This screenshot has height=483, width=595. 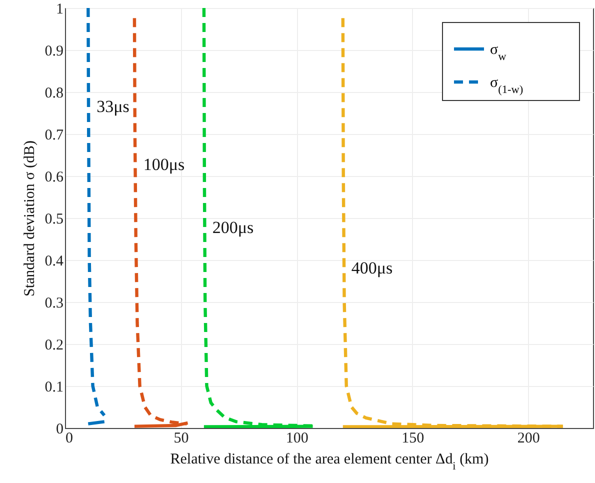 What do you see at coordinates (54, 220) in the screenshot?
I see `y-tick-label: 0.5` at bounding box center [54, 220].